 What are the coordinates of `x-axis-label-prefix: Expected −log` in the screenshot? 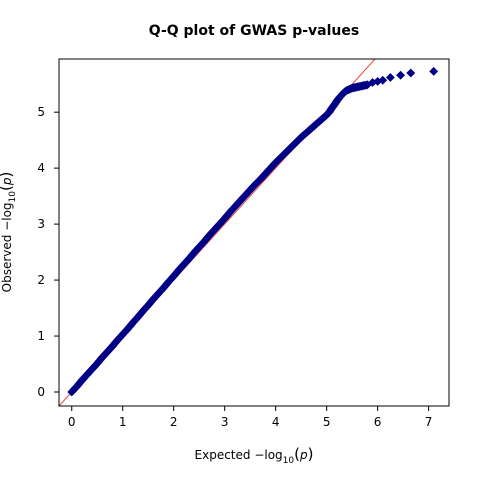 It's located at (239, 455).